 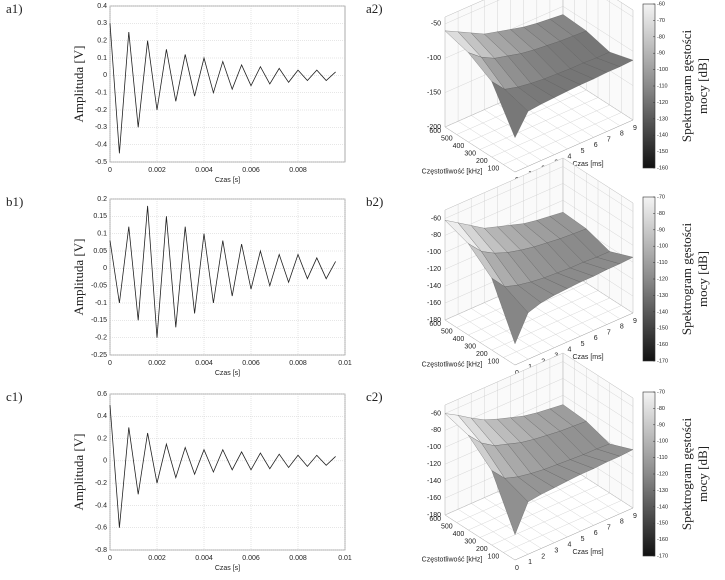 What do you see at coordinates (99, 286) in the screenshot?
I see `y-tick-label: -0.05` at bounding box center [99, 286].